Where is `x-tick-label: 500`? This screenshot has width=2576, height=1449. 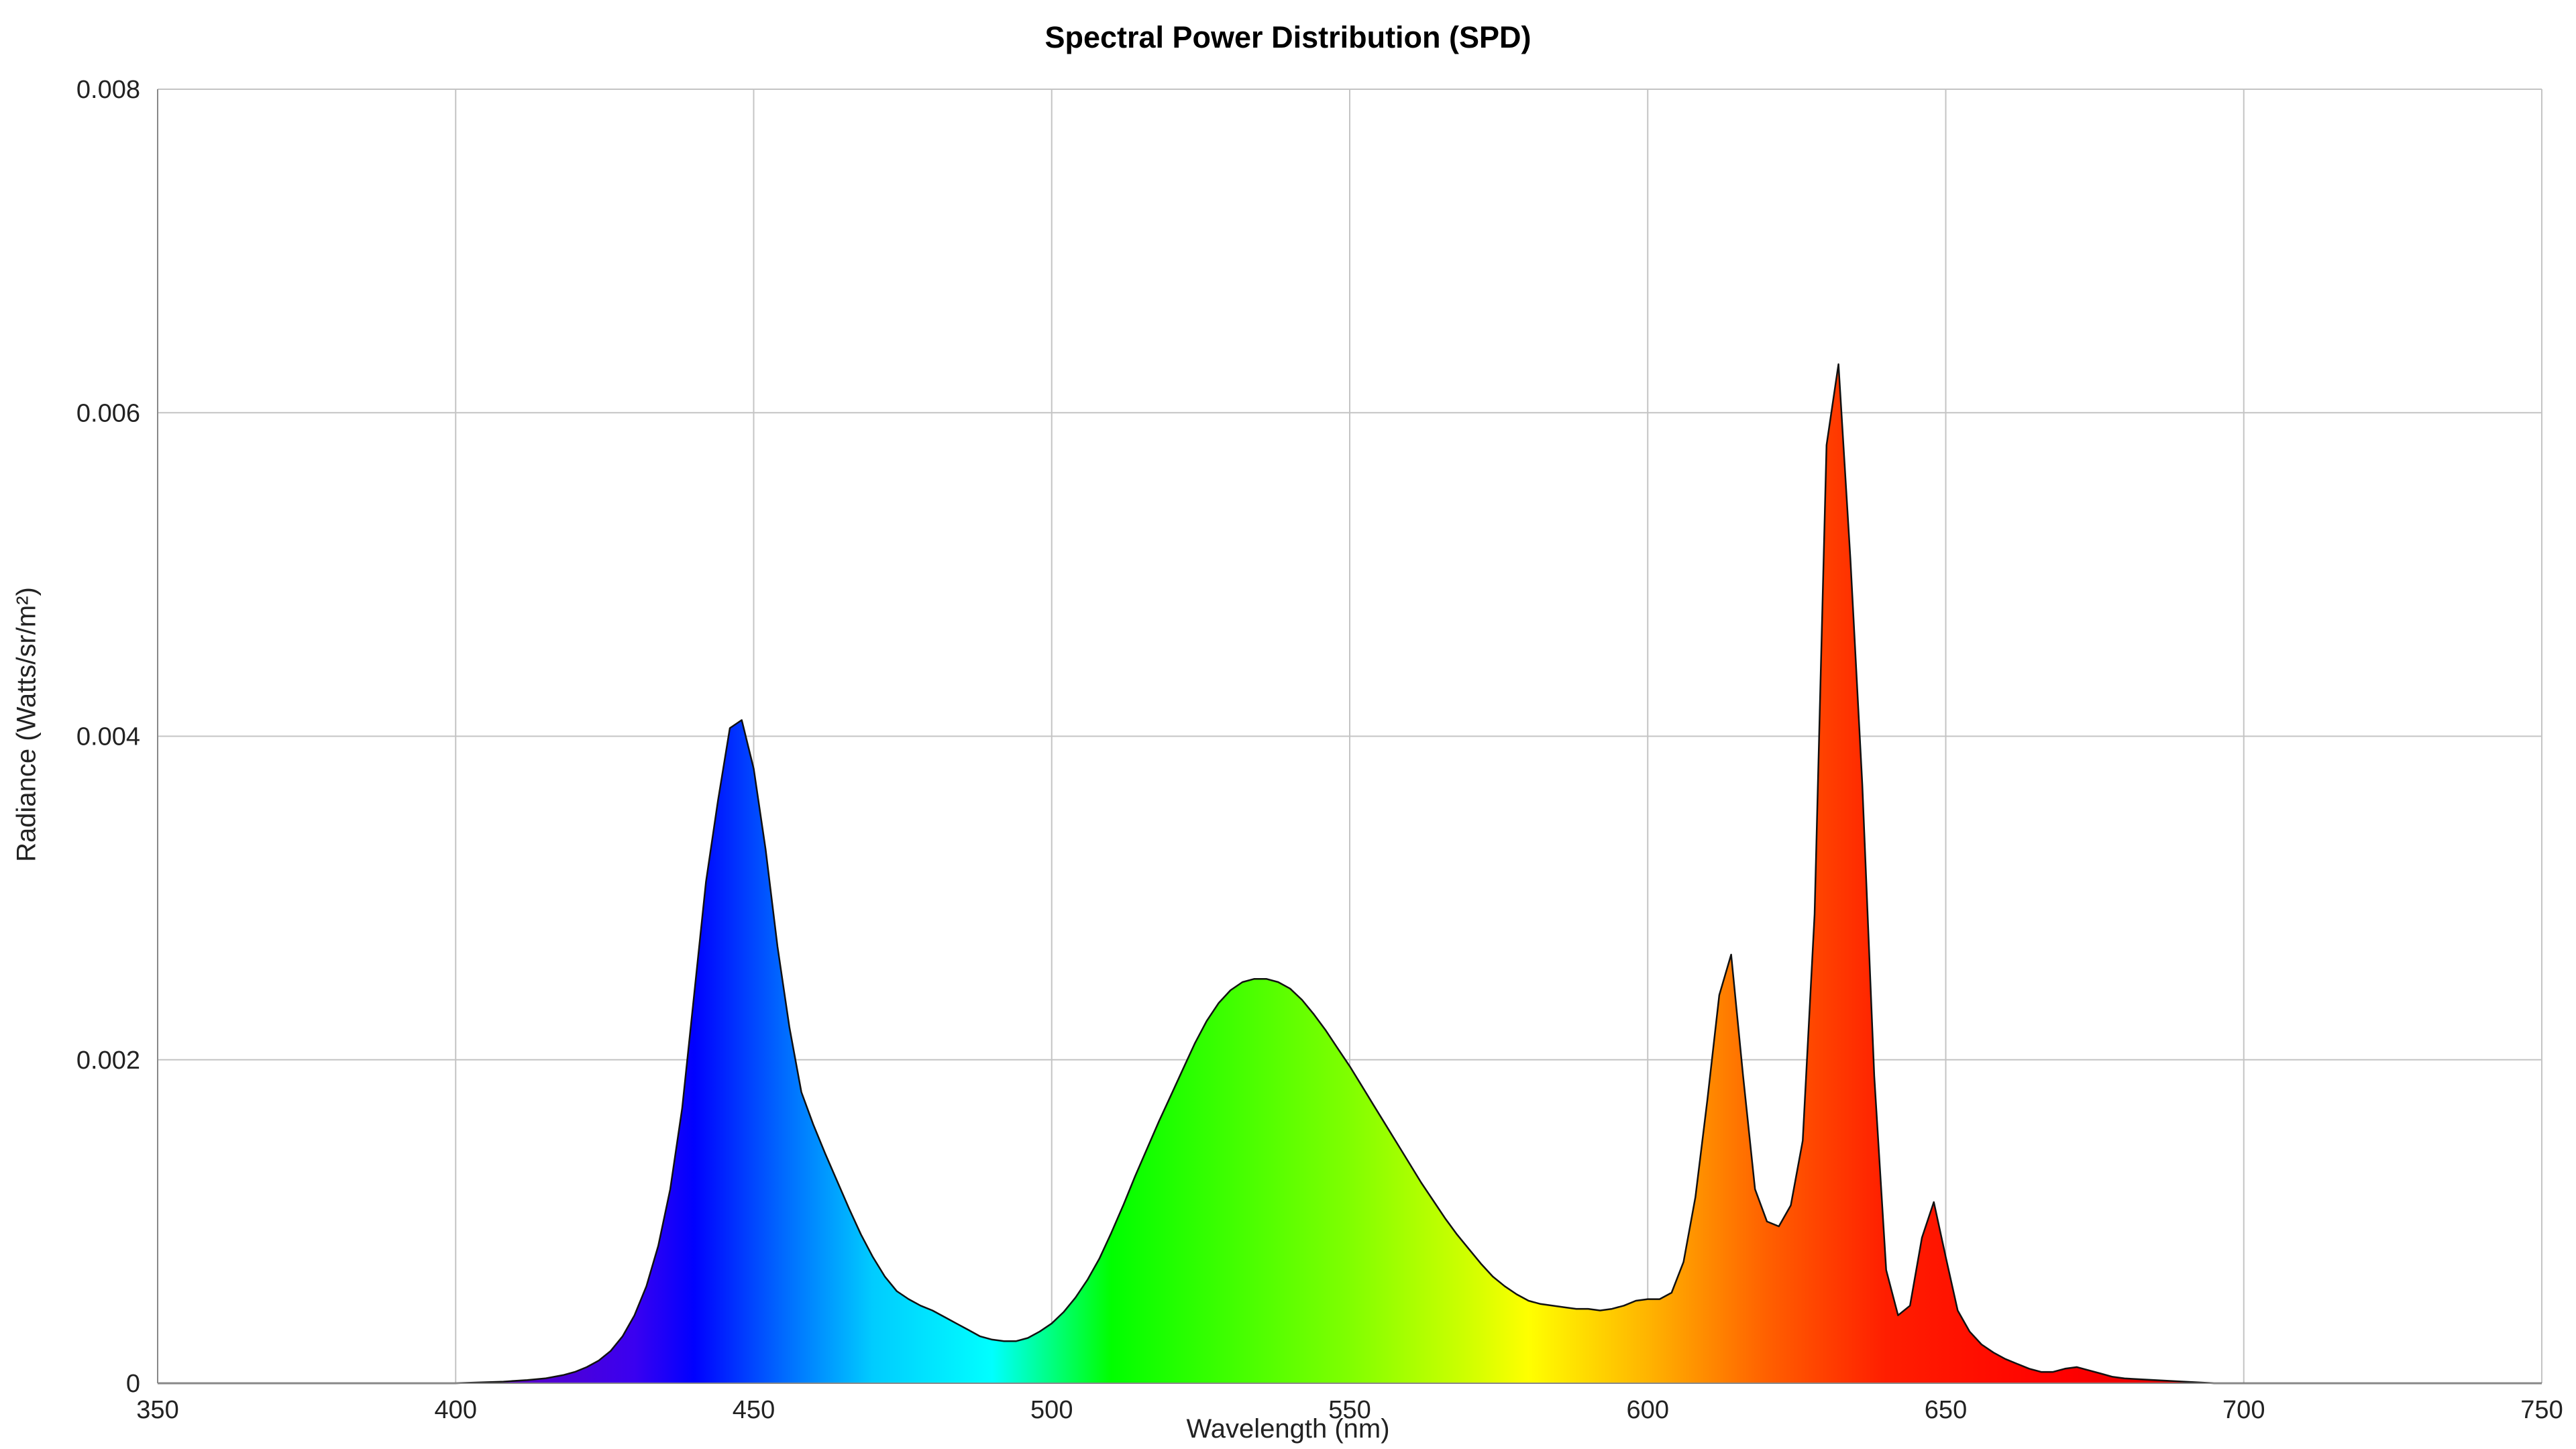 x-tick-label: 500 is located at coordinates (1051, 1410).